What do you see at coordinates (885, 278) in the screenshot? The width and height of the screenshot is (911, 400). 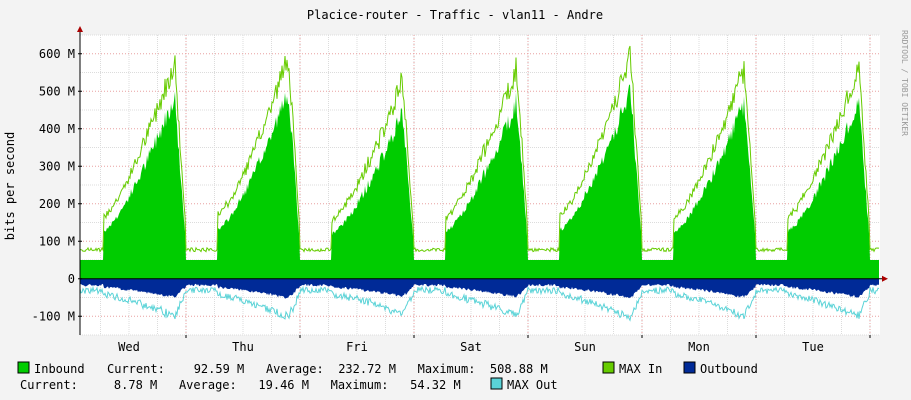 I see `x-axis-arrow` at bounding box center [885, 278].